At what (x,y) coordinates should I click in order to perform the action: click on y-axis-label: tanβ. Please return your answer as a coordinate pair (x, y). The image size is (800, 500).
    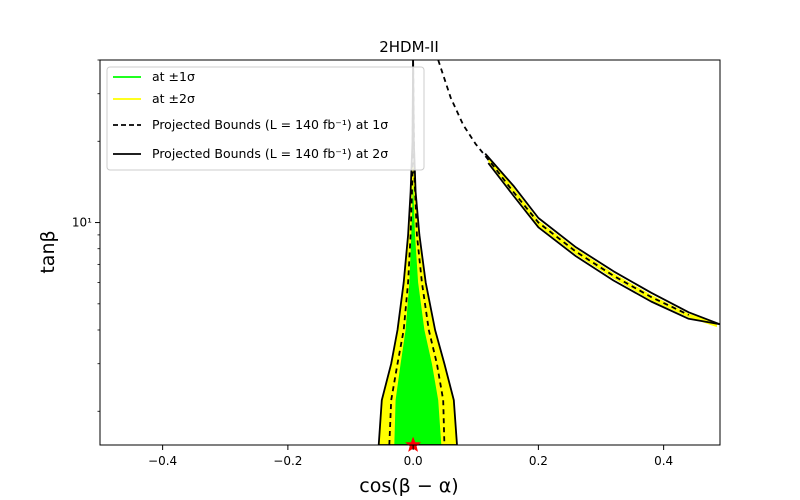
    Looking at the image, I should click on (48, 251).